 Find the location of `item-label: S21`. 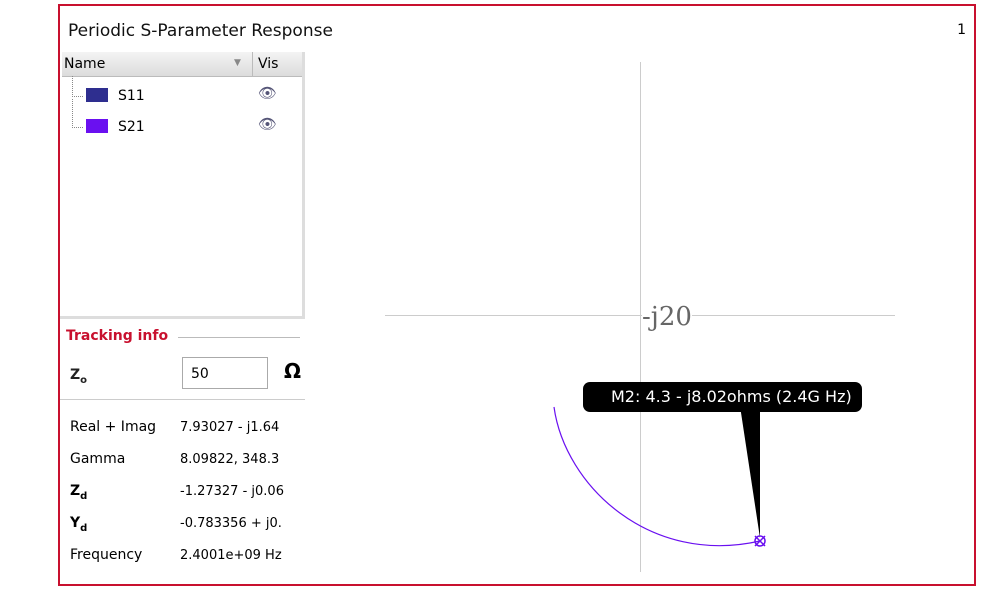

item-label: S21 is located at coordinates (131, 127).